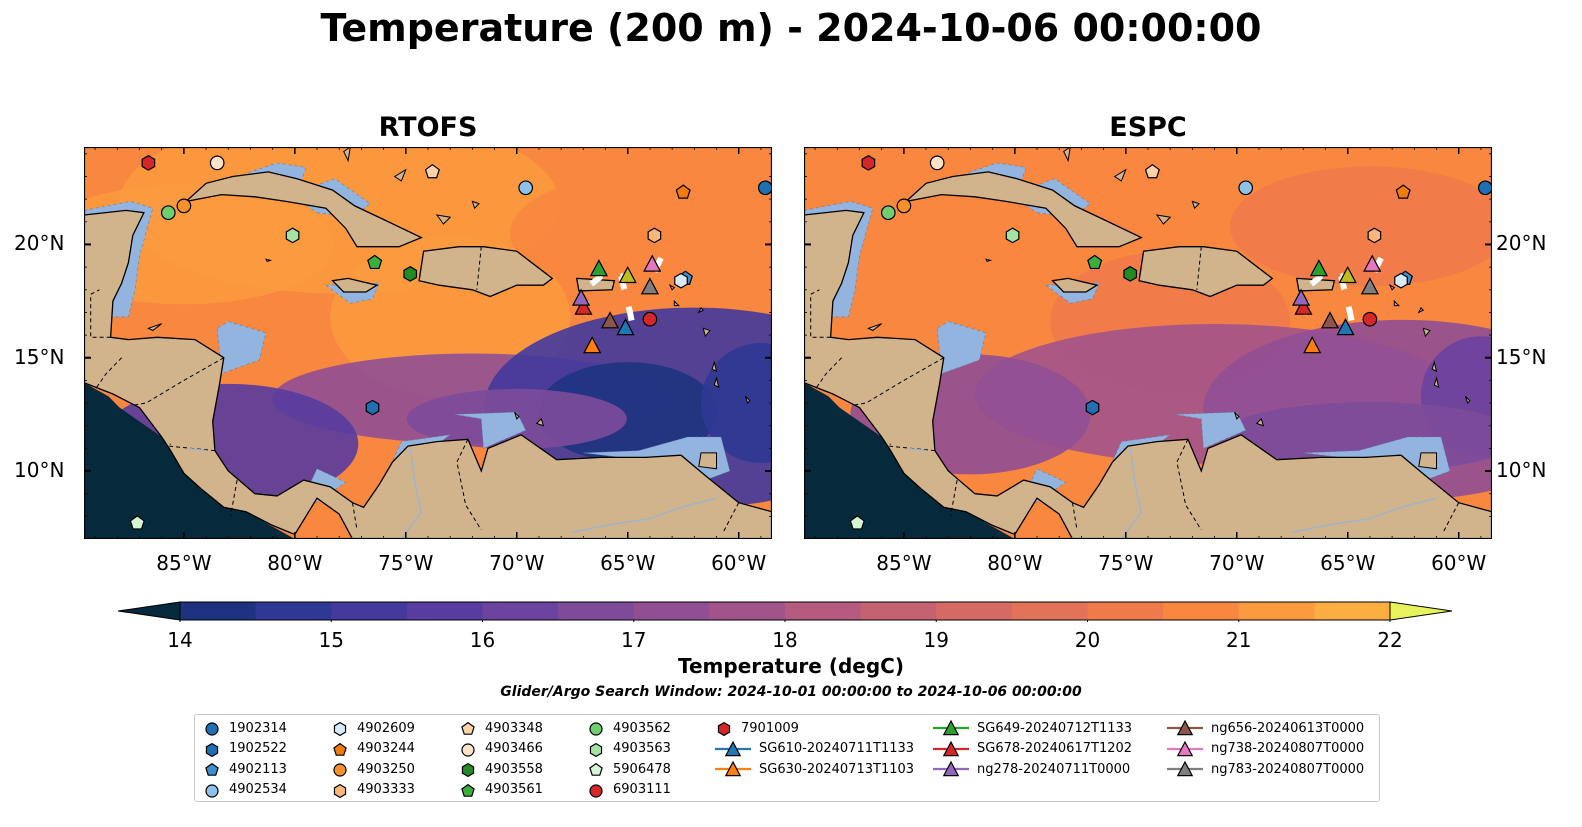 This screenshot has height=827, width=1582. I want to click on legend-label: 1902522, so click(258, 748).